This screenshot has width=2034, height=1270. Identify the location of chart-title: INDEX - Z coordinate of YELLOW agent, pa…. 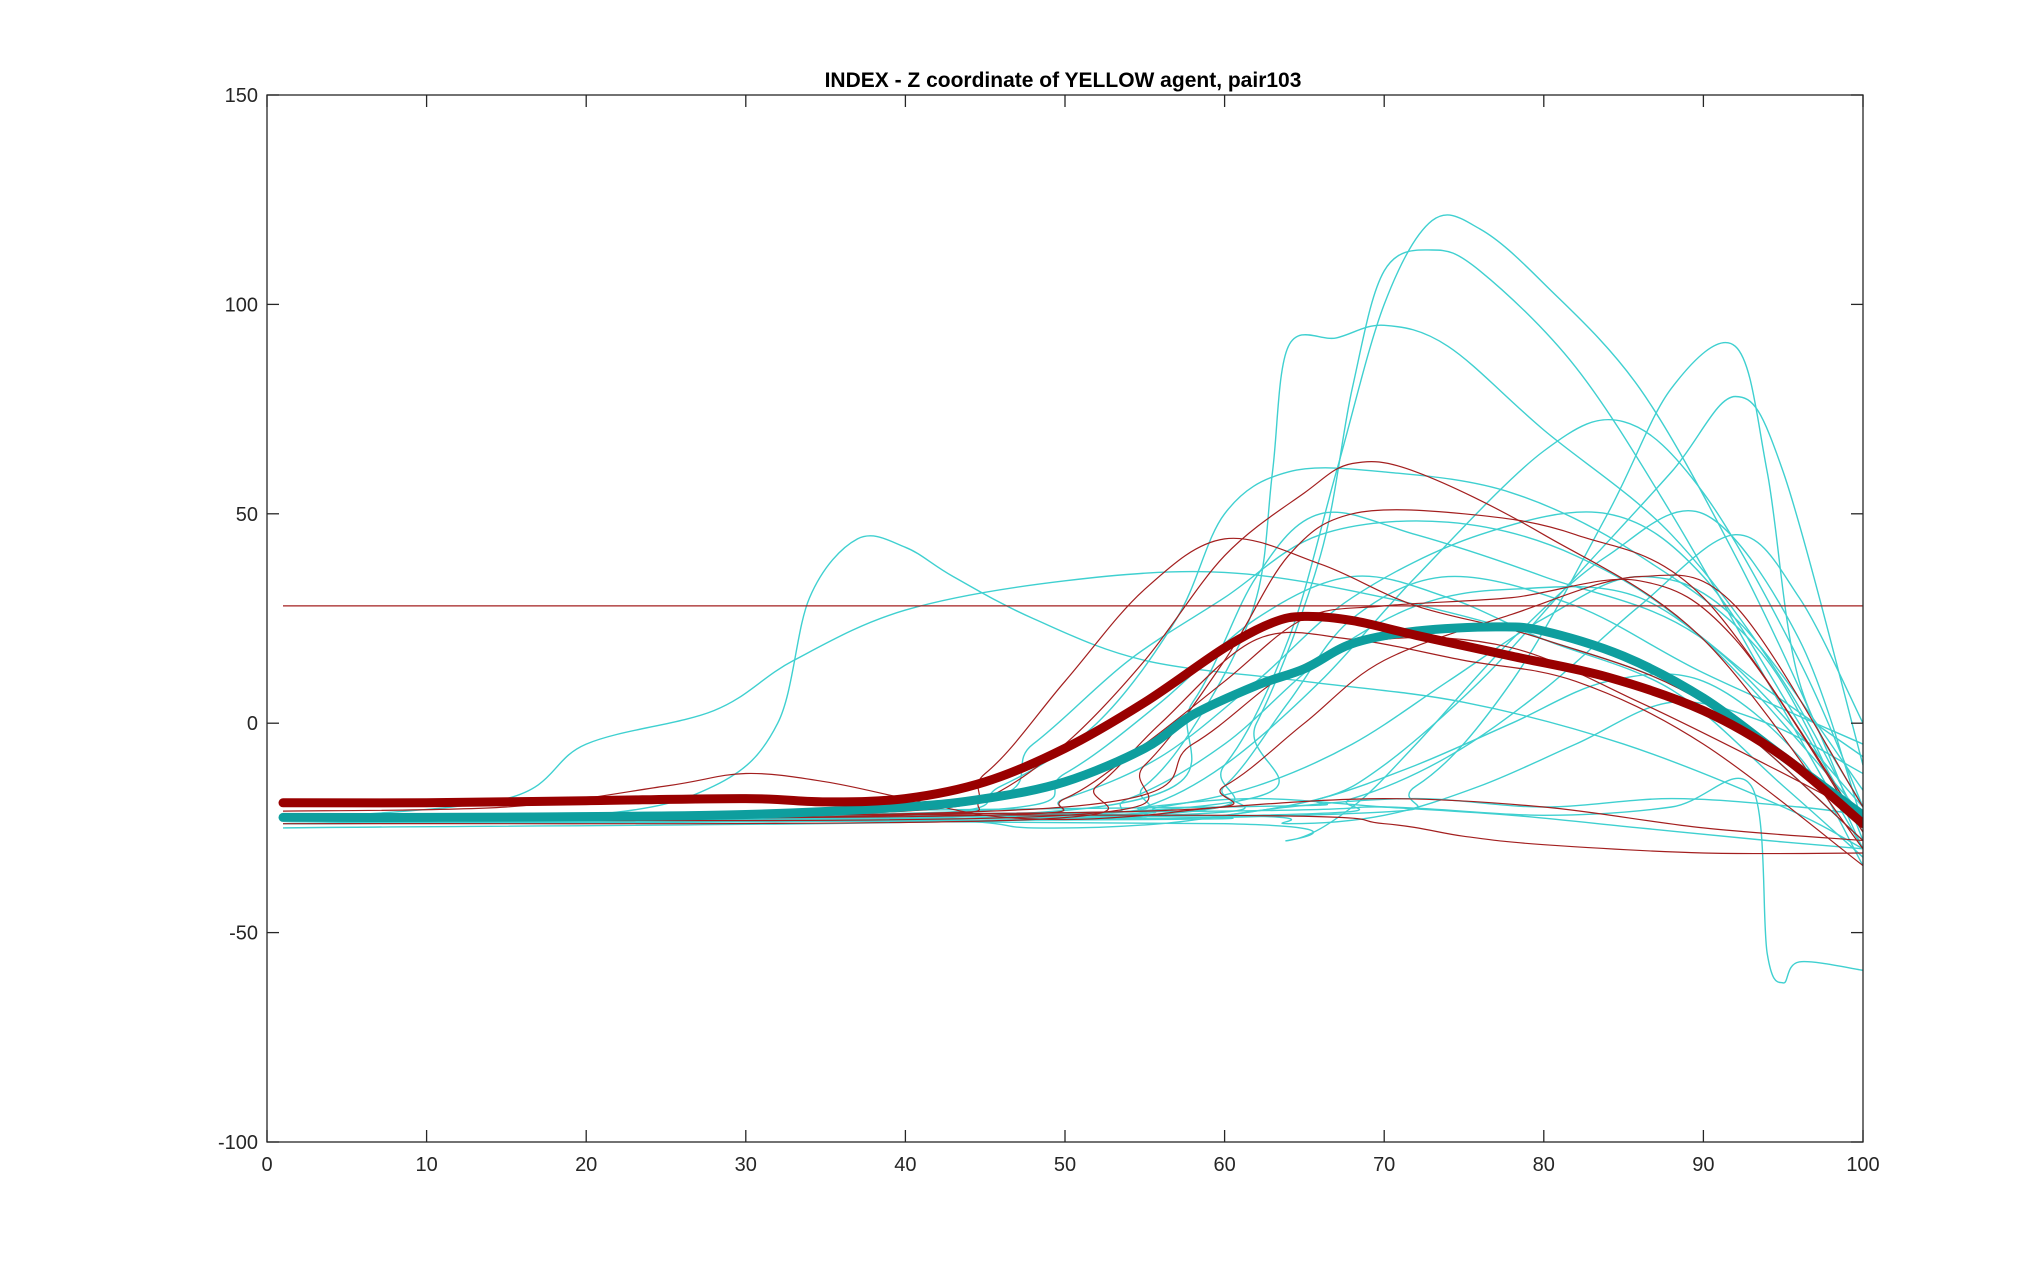
(1063, 80).